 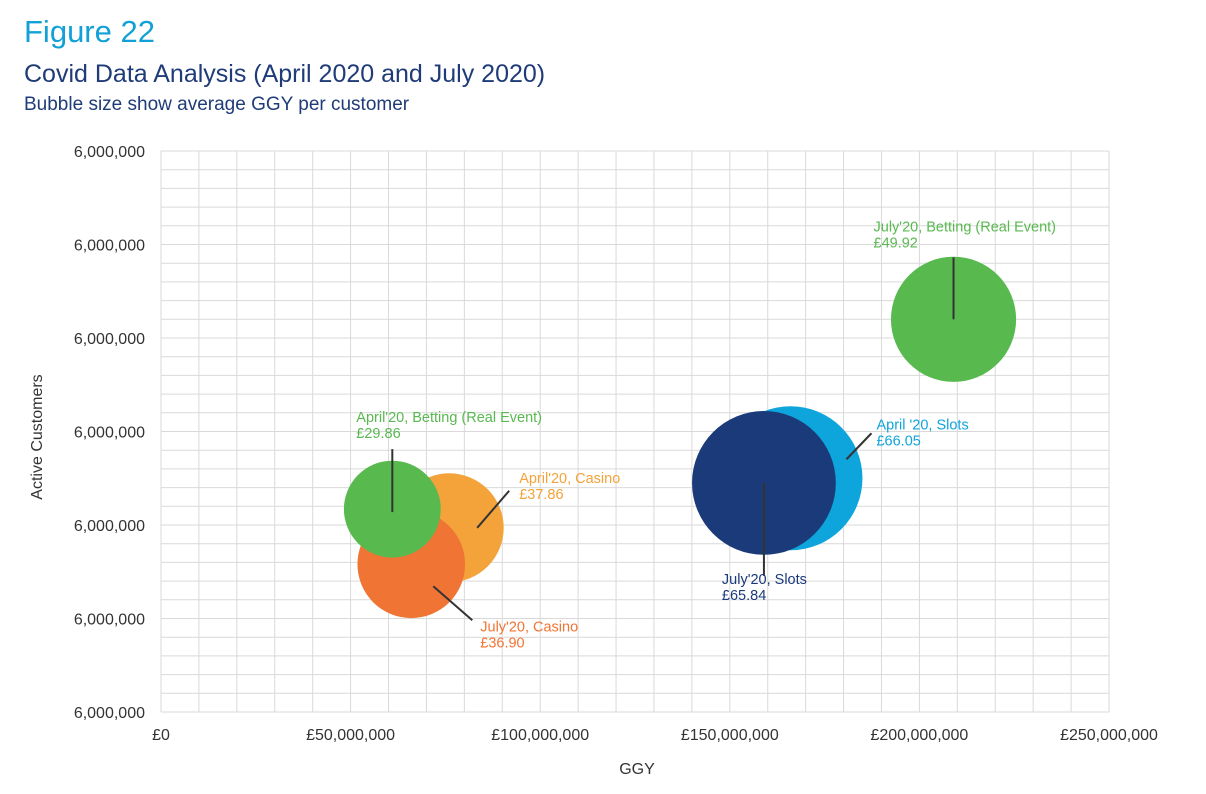 What do you see at coordinates (730, 735) in the screenshot?
I see `x-tick-label: £150,000,000` at bounding box center [730, 735].